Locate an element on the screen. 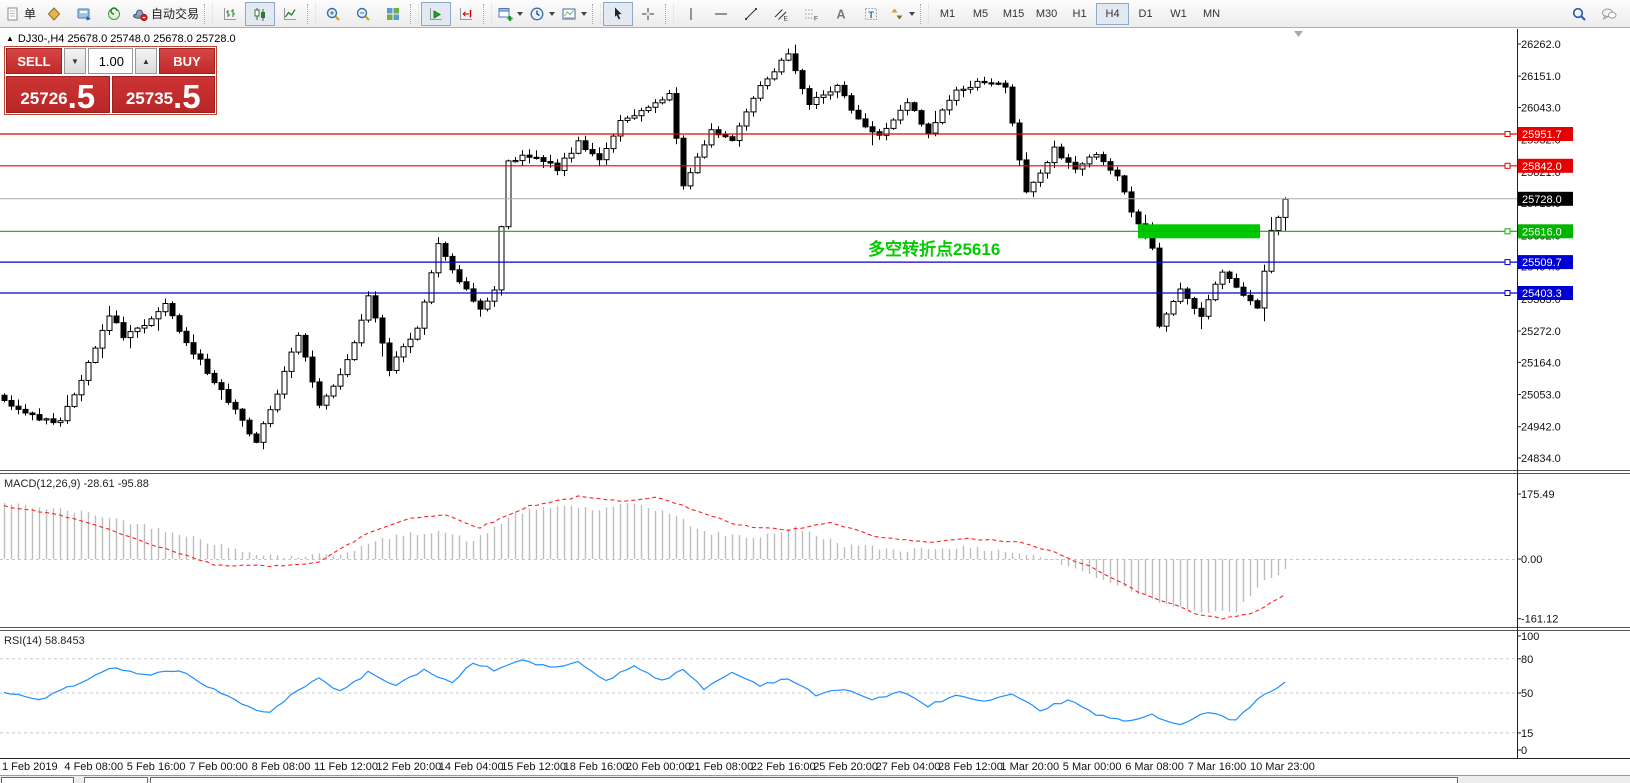  periods-button is located at coordinates (542, 14).